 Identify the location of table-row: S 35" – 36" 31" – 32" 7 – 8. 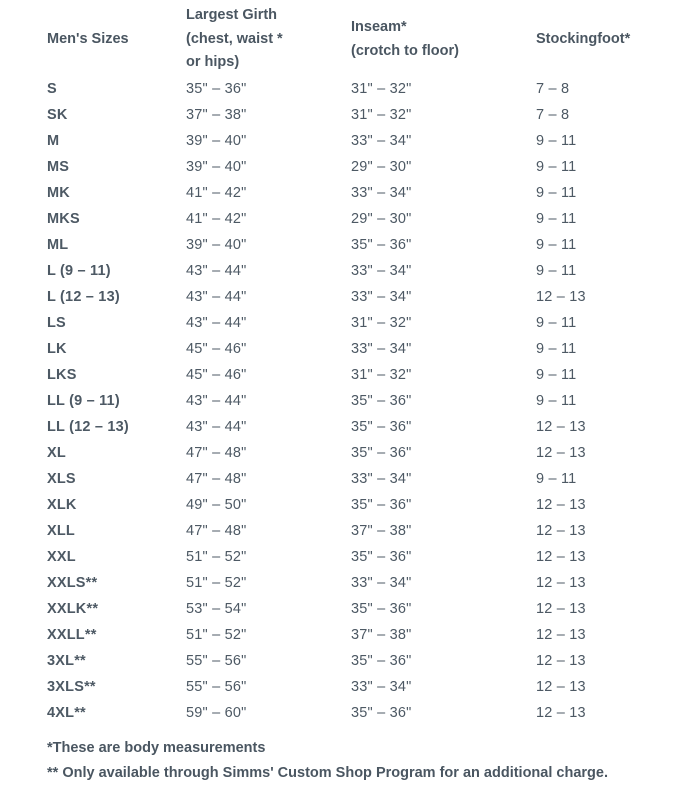
(347, 91).